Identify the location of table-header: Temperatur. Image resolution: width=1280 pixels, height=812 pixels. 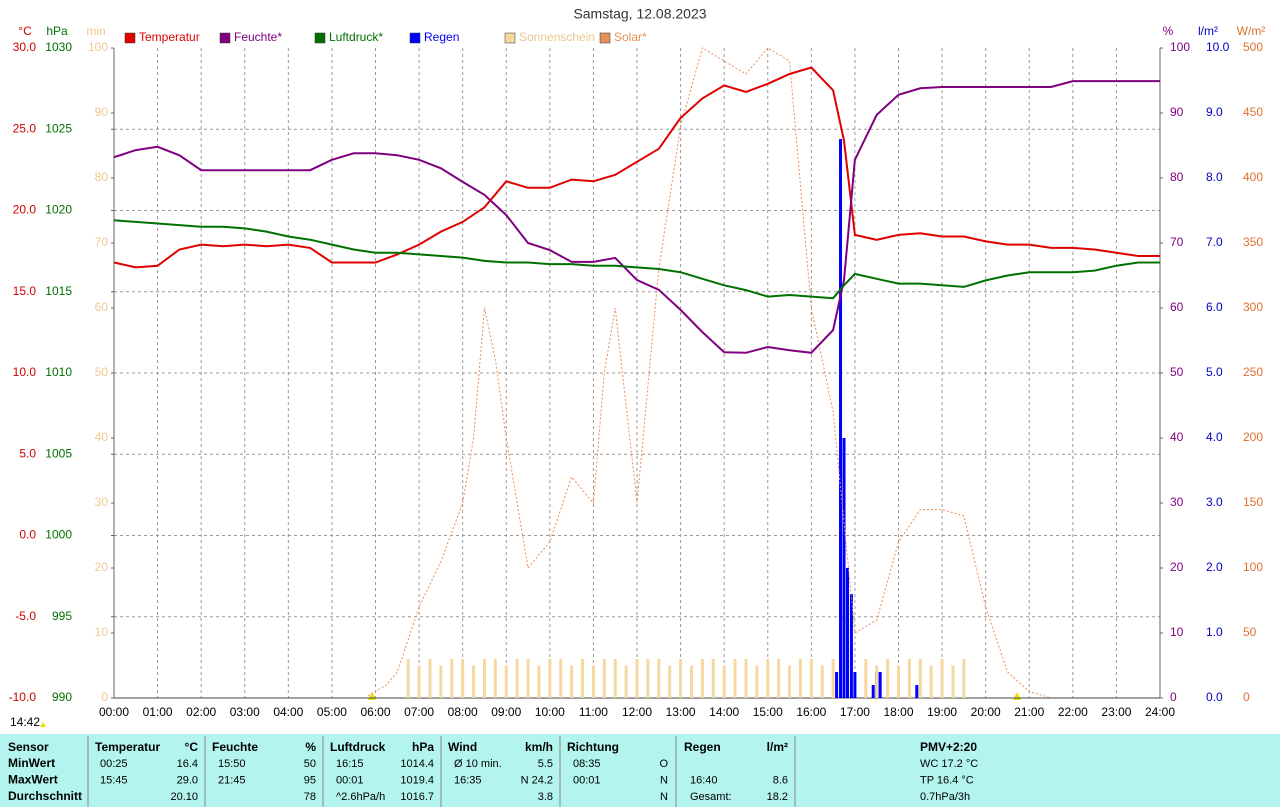
(127, 747).